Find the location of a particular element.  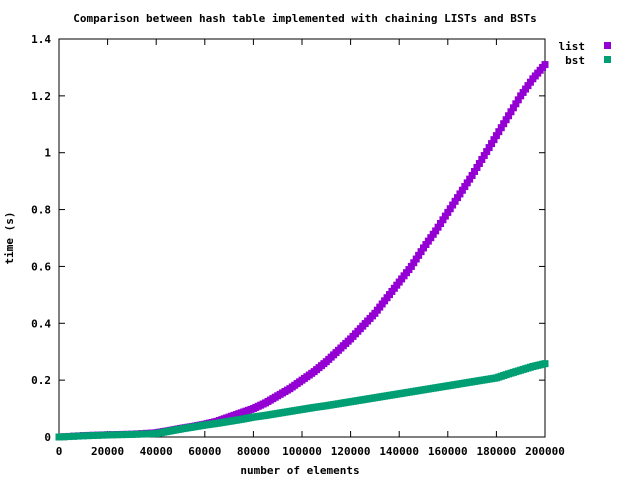

y-tick-label: 0.2 is located at coordinates (41, 380).